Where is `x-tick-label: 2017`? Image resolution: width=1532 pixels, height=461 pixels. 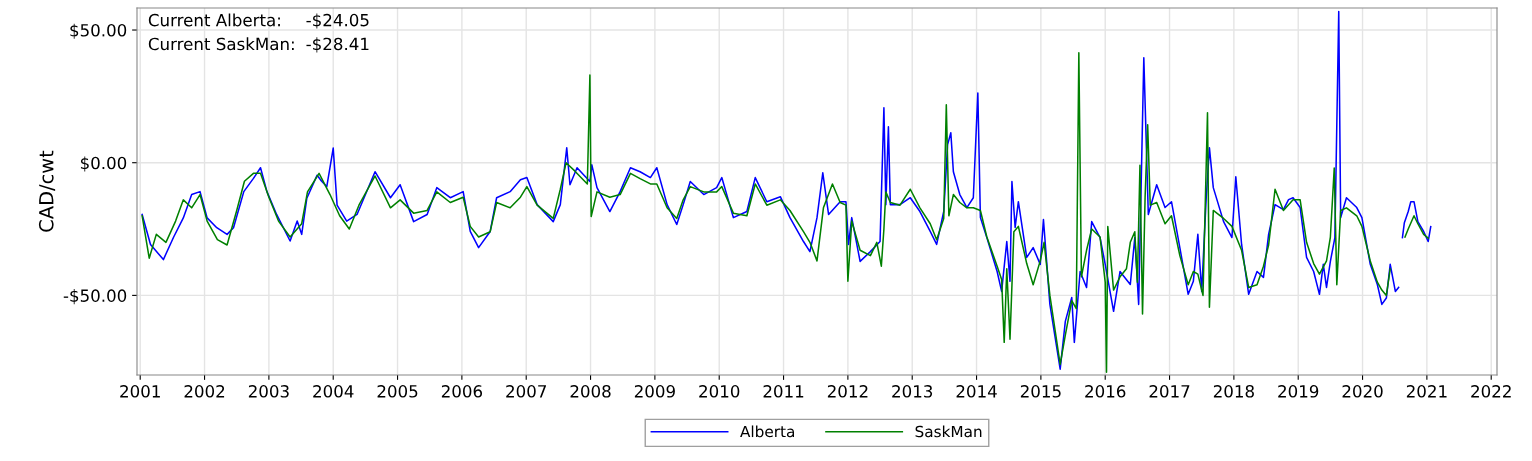
x-tick-label: 2017 is located at coordinates (1169, 391).